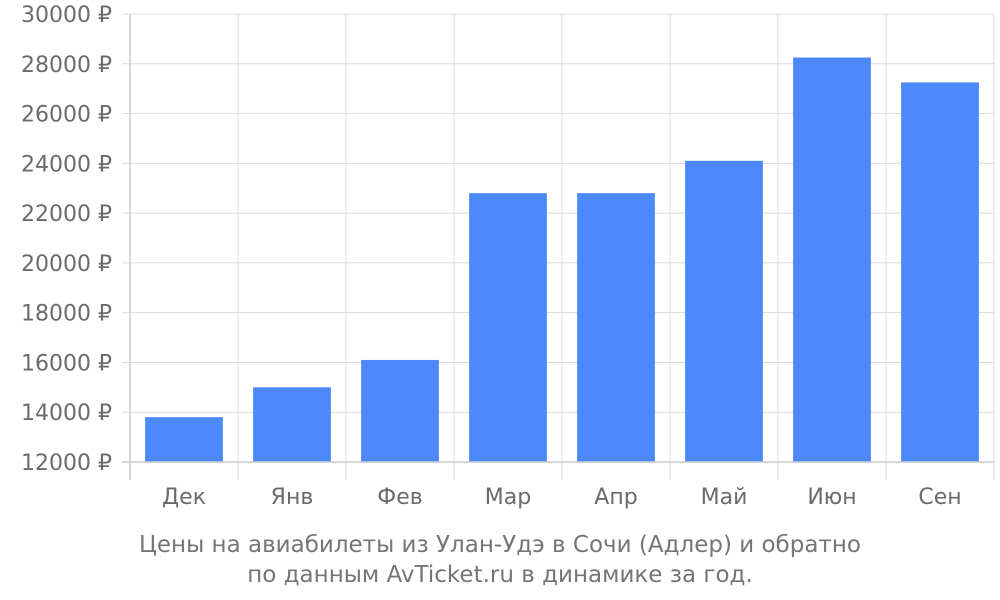  I want to click on x-tick-labels: Дек Янв Фев Мар Апр Май Июн Сен, so click(562, 497).